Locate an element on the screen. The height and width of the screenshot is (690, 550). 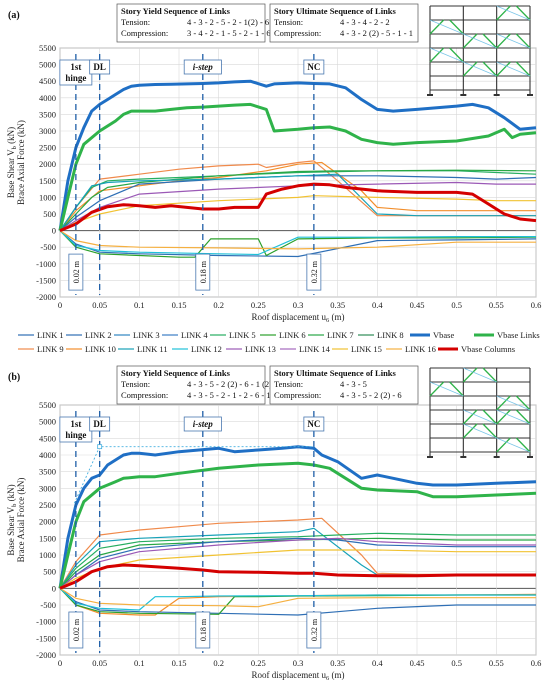
legend-label-link-9: LINK 9 is located at coordinates (50, 349).